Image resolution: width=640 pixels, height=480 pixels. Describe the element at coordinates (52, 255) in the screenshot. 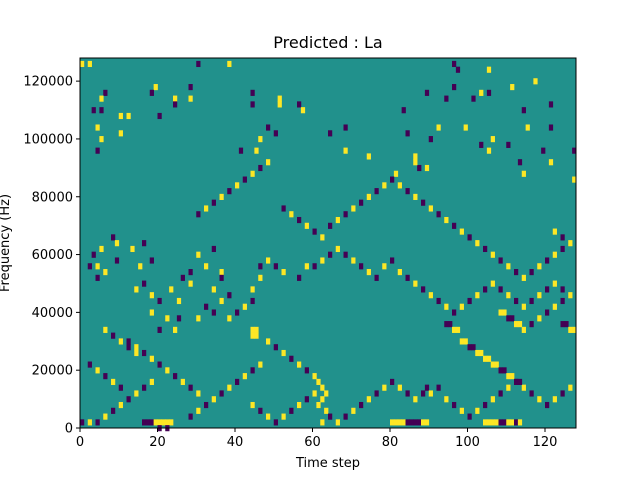

I see `y-tick-label-3: 60000` at that location.